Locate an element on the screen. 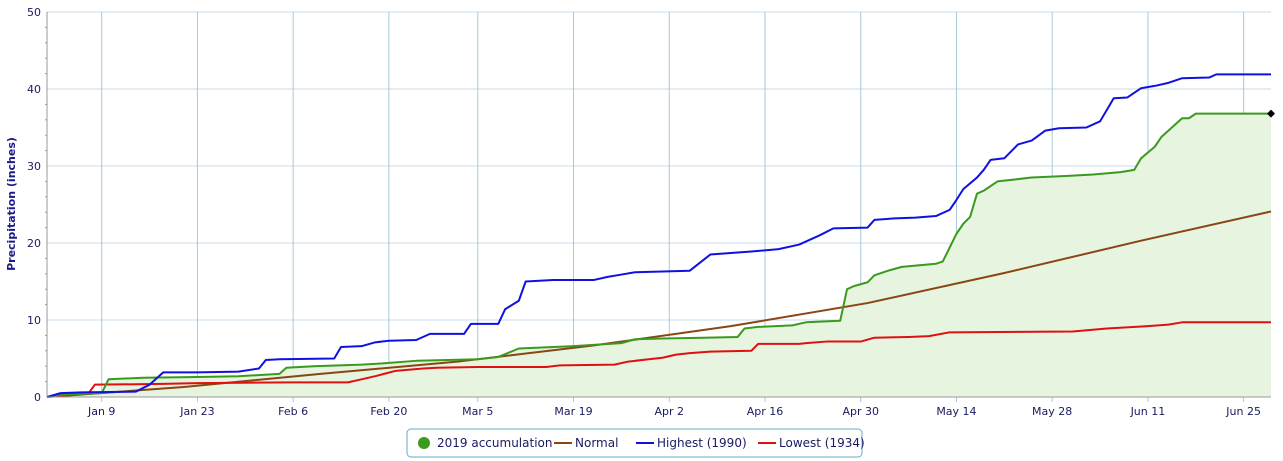 The width and height of the screenshot is (1283, 461). legend-label: 2019 accumulation is located at coordinates (494, 443).